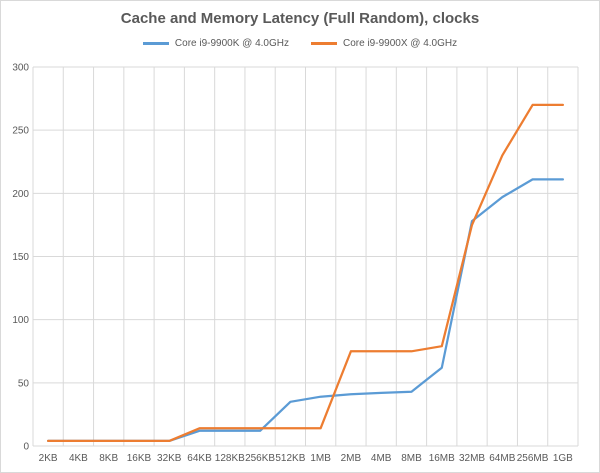 The height and width of the screenshot is (473, 600). I want to click on x-tick-label: 8MB, so click(411, 458).